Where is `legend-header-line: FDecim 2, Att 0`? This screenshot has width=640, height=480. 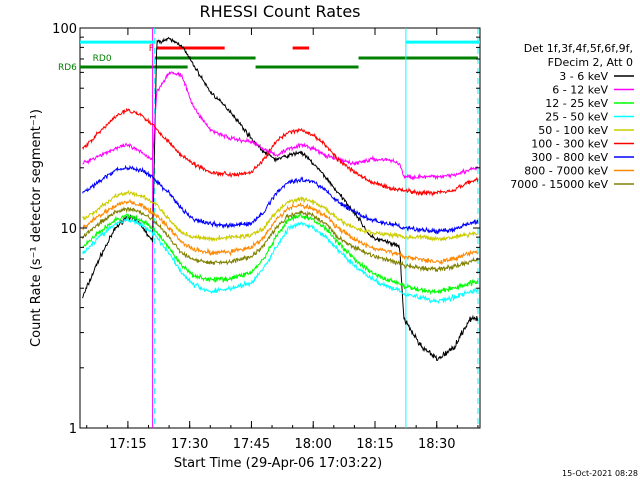
legend-header-line: FDecim 2, Att 0 is located at coordinates (590, 62).